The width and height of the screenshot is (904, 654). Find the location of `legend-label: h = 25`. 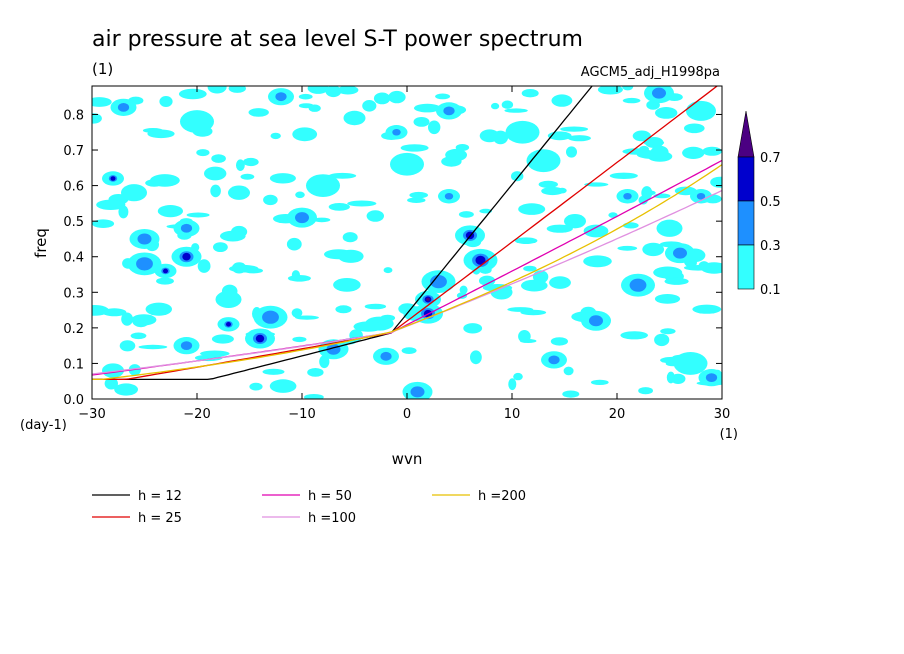

legend-label: h = 25 is located at coordinates (160, 518).